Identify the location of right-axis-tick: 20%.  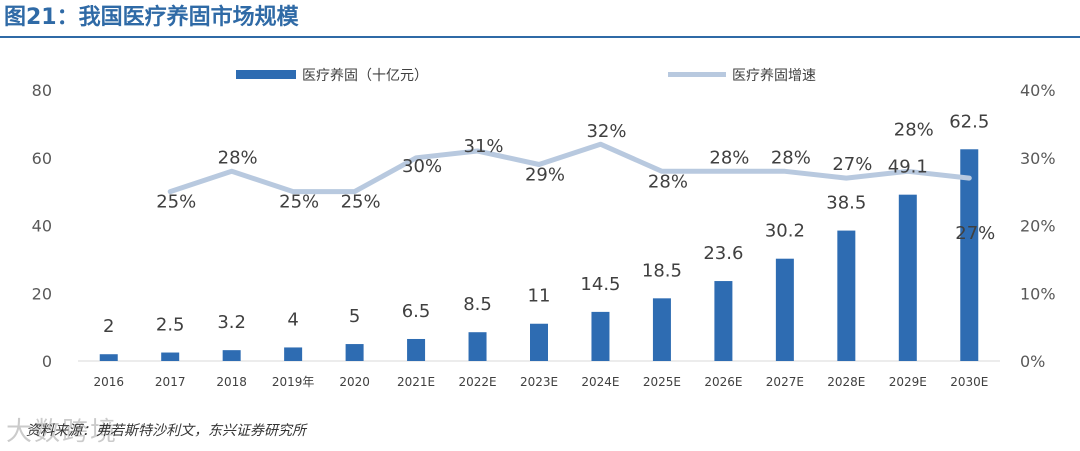
(1038, 226).